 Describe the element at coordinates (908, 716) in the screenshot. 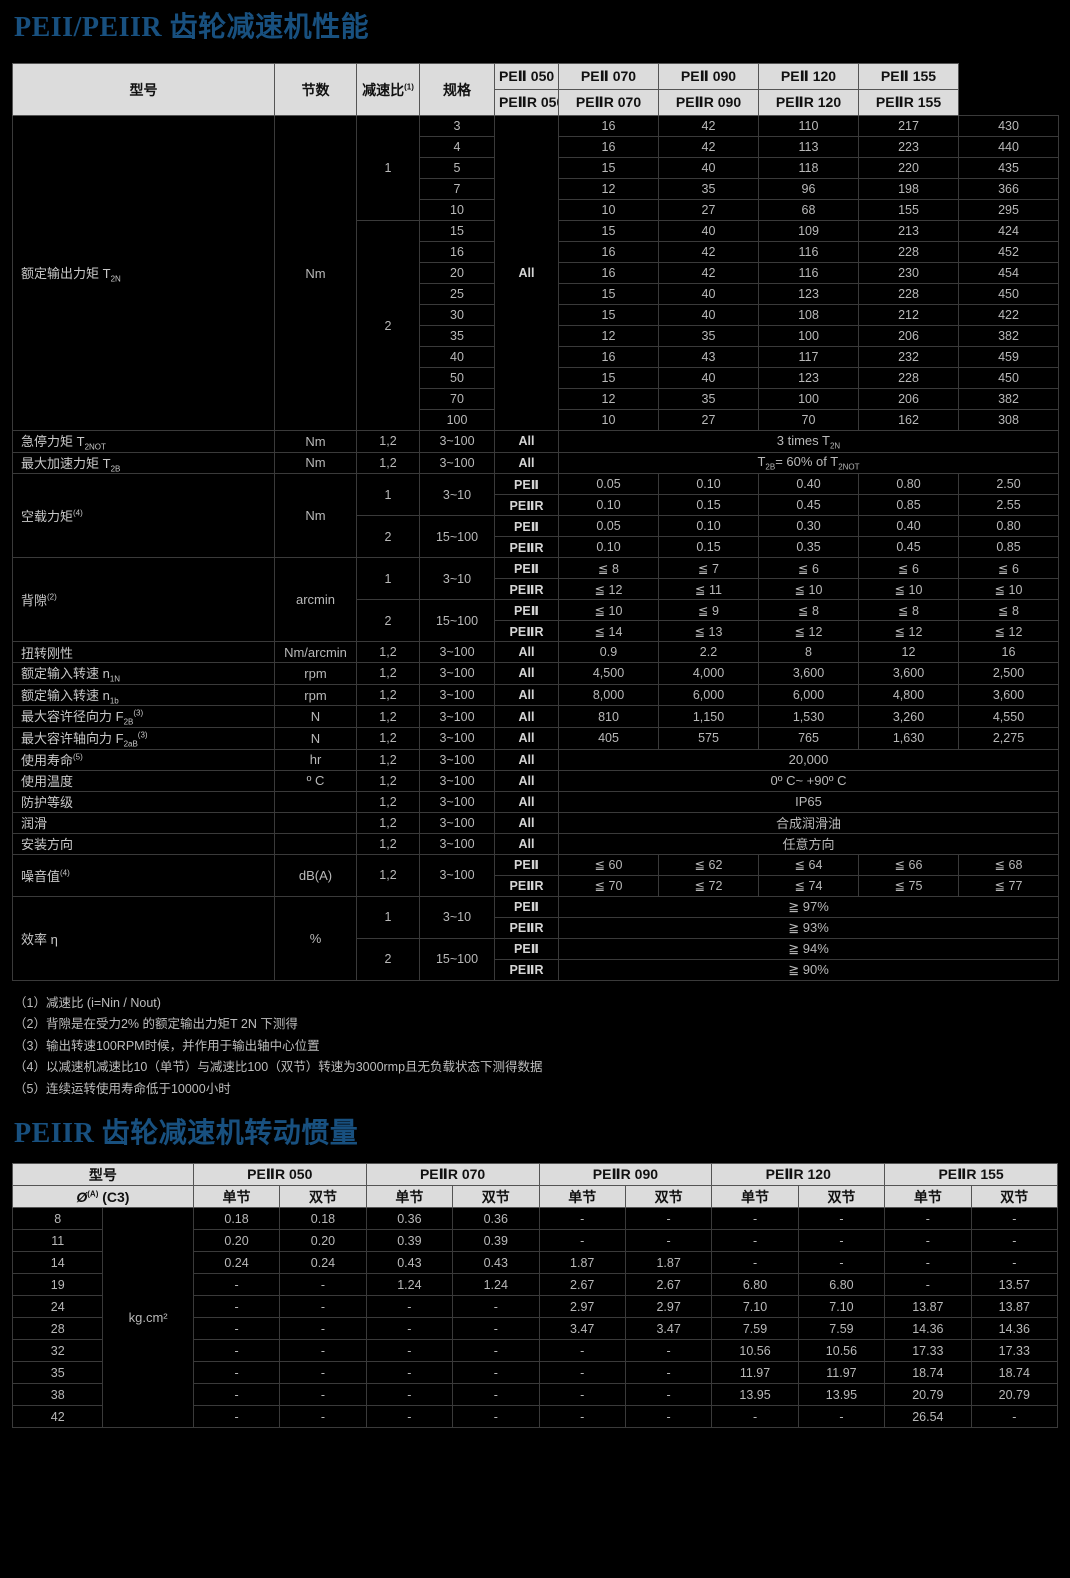

I see `value-cell: 3,260` at that location.